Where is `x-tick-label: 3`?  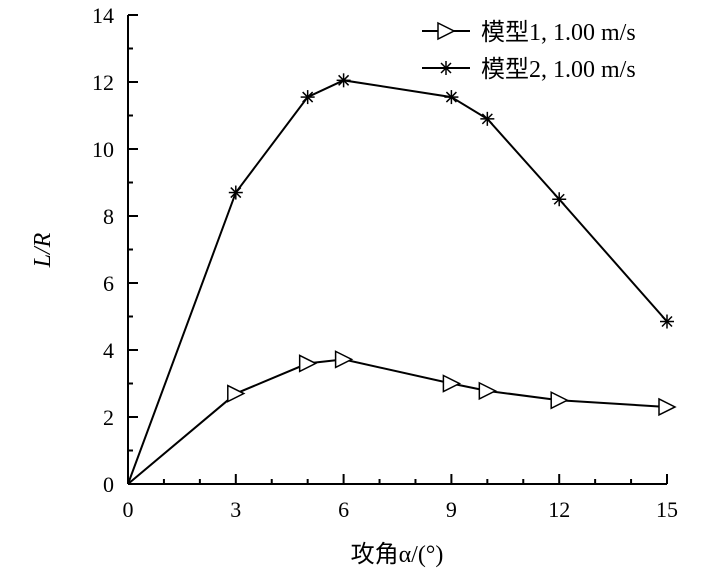 x-tick-label: 3 is located at coordinates (235, 509).